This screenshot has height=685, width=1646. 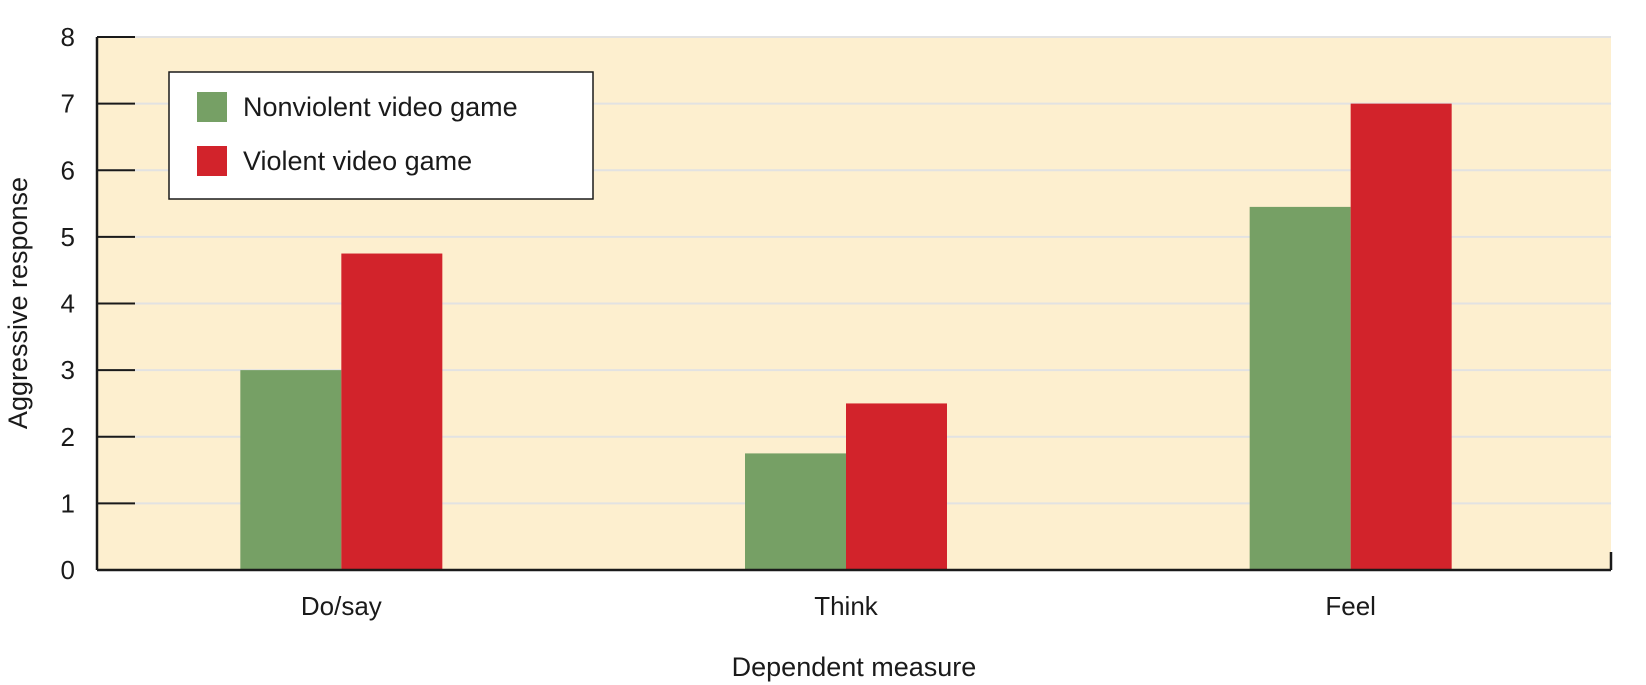 I want to click on y-tick-label: 1, so click(x=68, y=503).